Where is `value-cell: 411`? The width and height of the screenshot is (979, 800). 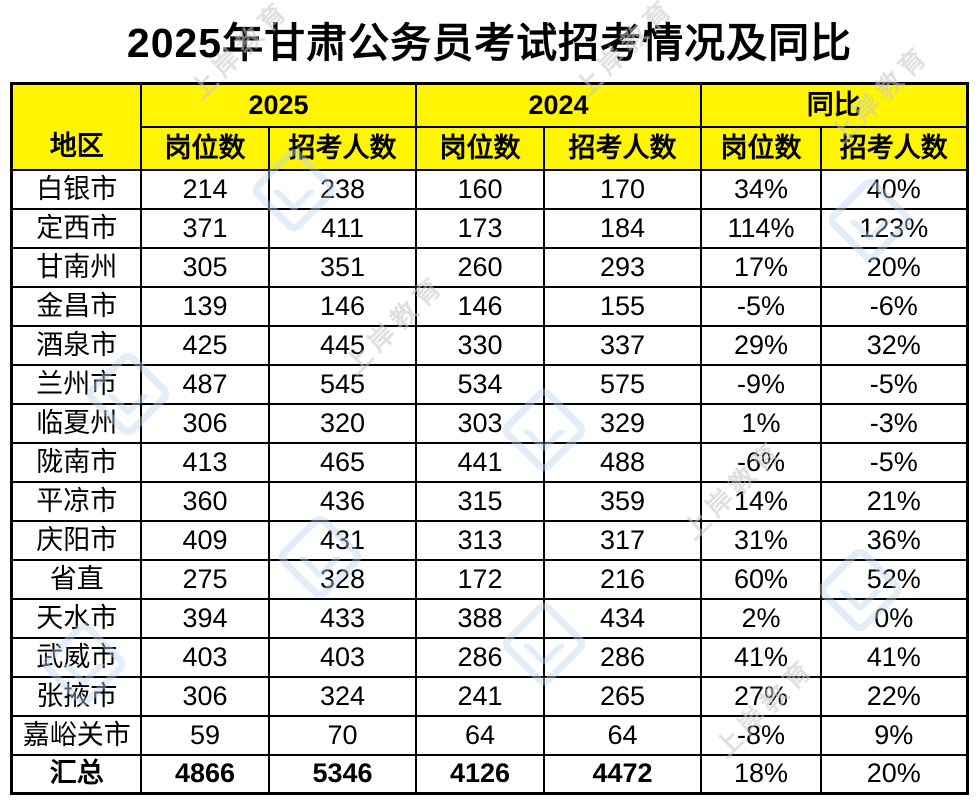 value-cell: 411 is located at coordinates (342, 228).